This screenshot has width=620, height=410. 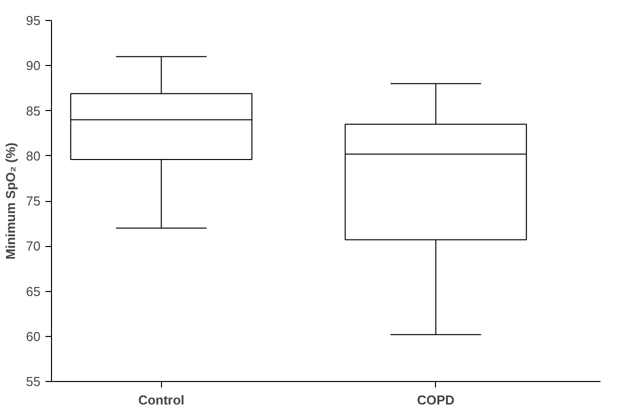 I want to click on y-tick-label: 90, so click(x=33, y=66).